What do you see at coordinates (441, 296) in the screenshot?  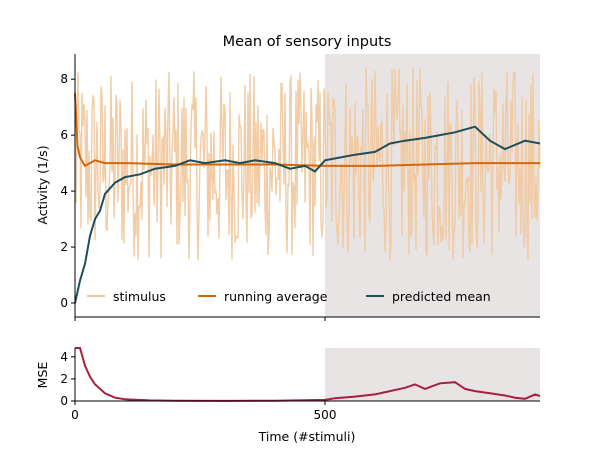 I see `legend-entry: predicted mean` at bounding box center [441, 296].